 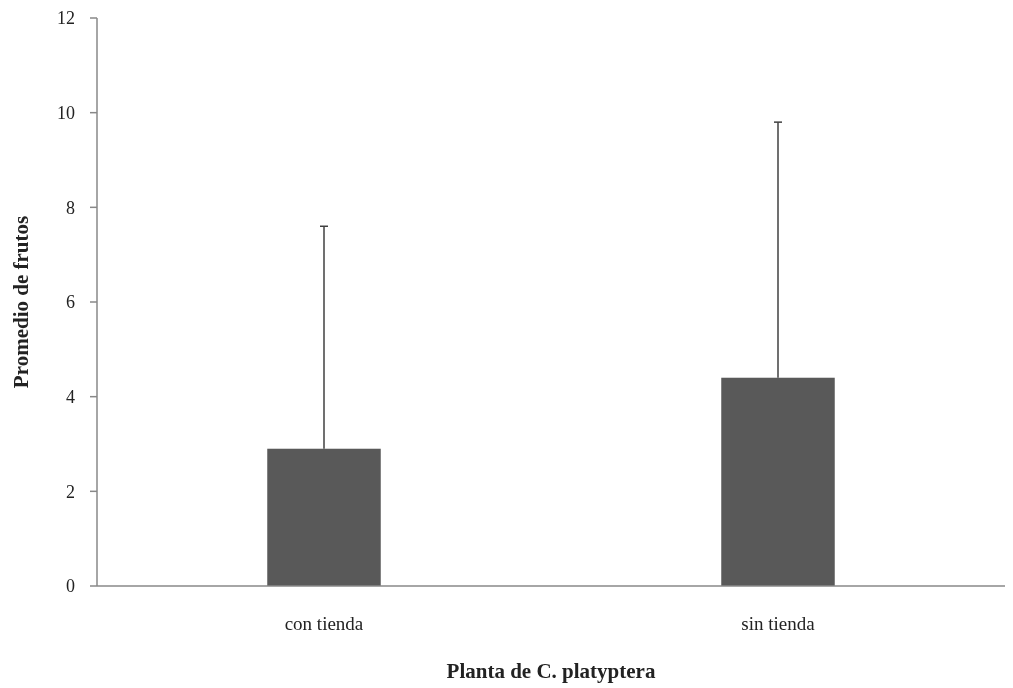 I want to click on x-tick-label: sin tienda, so click(x=778, y=623).